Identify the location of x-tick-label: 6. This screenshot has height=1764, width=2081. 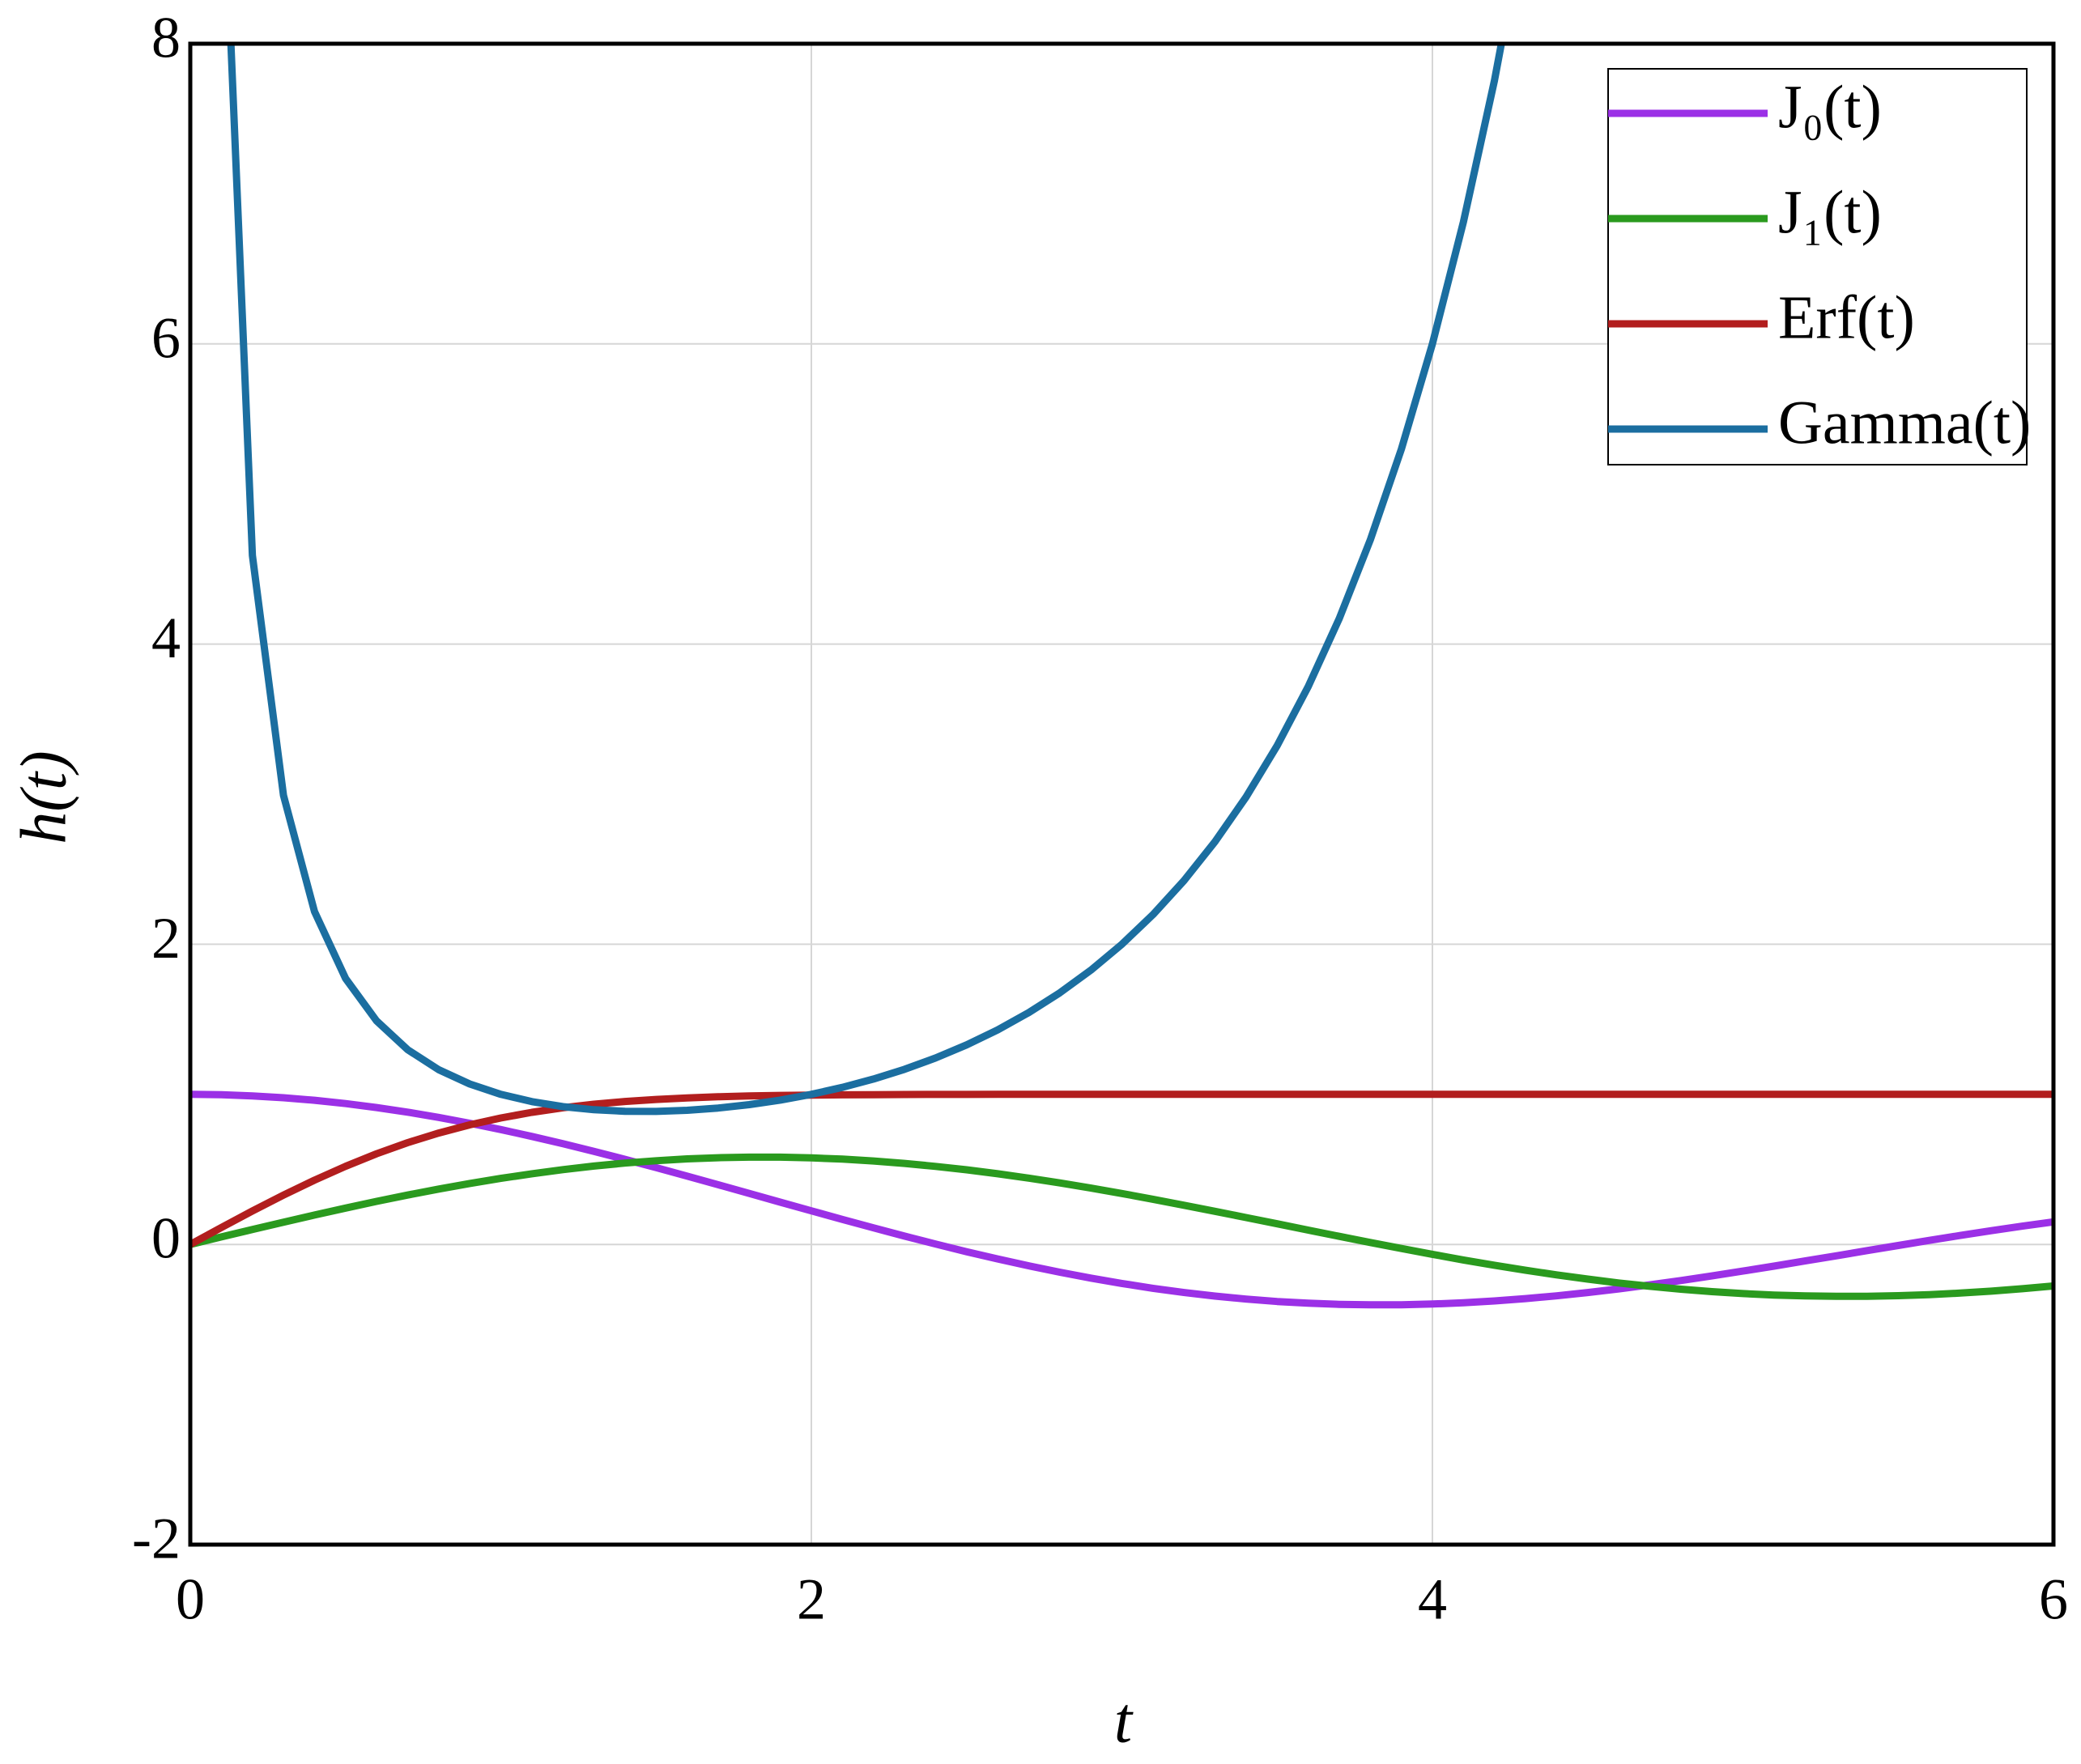
(2053, 1599).